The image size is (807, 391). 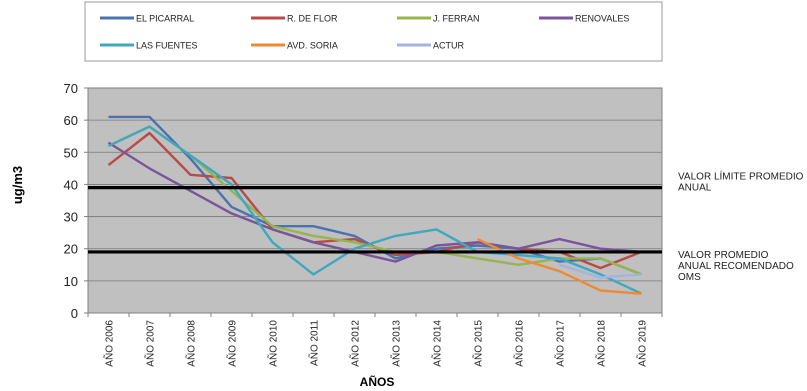 I want to click on reference-label-2: VALOR PROMEDIO, so click(x=723, y=255).